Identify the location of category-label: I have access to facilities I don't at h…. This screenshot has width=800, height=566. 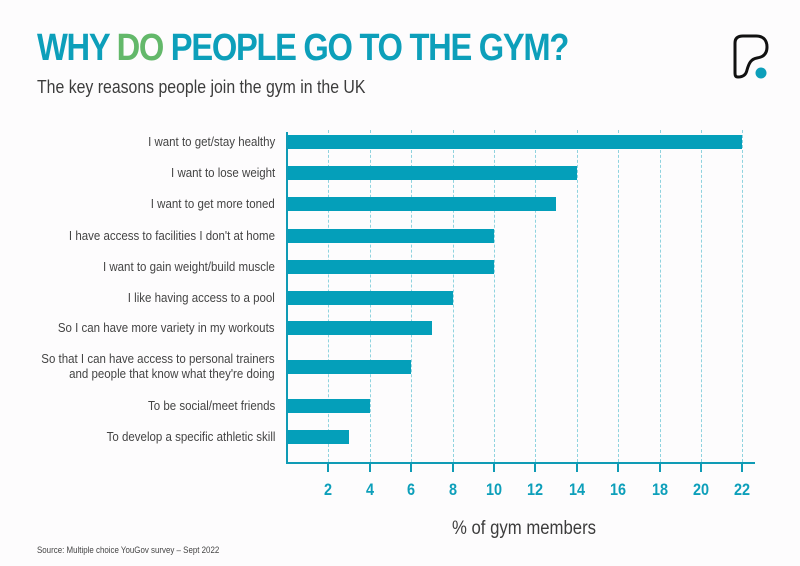
(172, 236).